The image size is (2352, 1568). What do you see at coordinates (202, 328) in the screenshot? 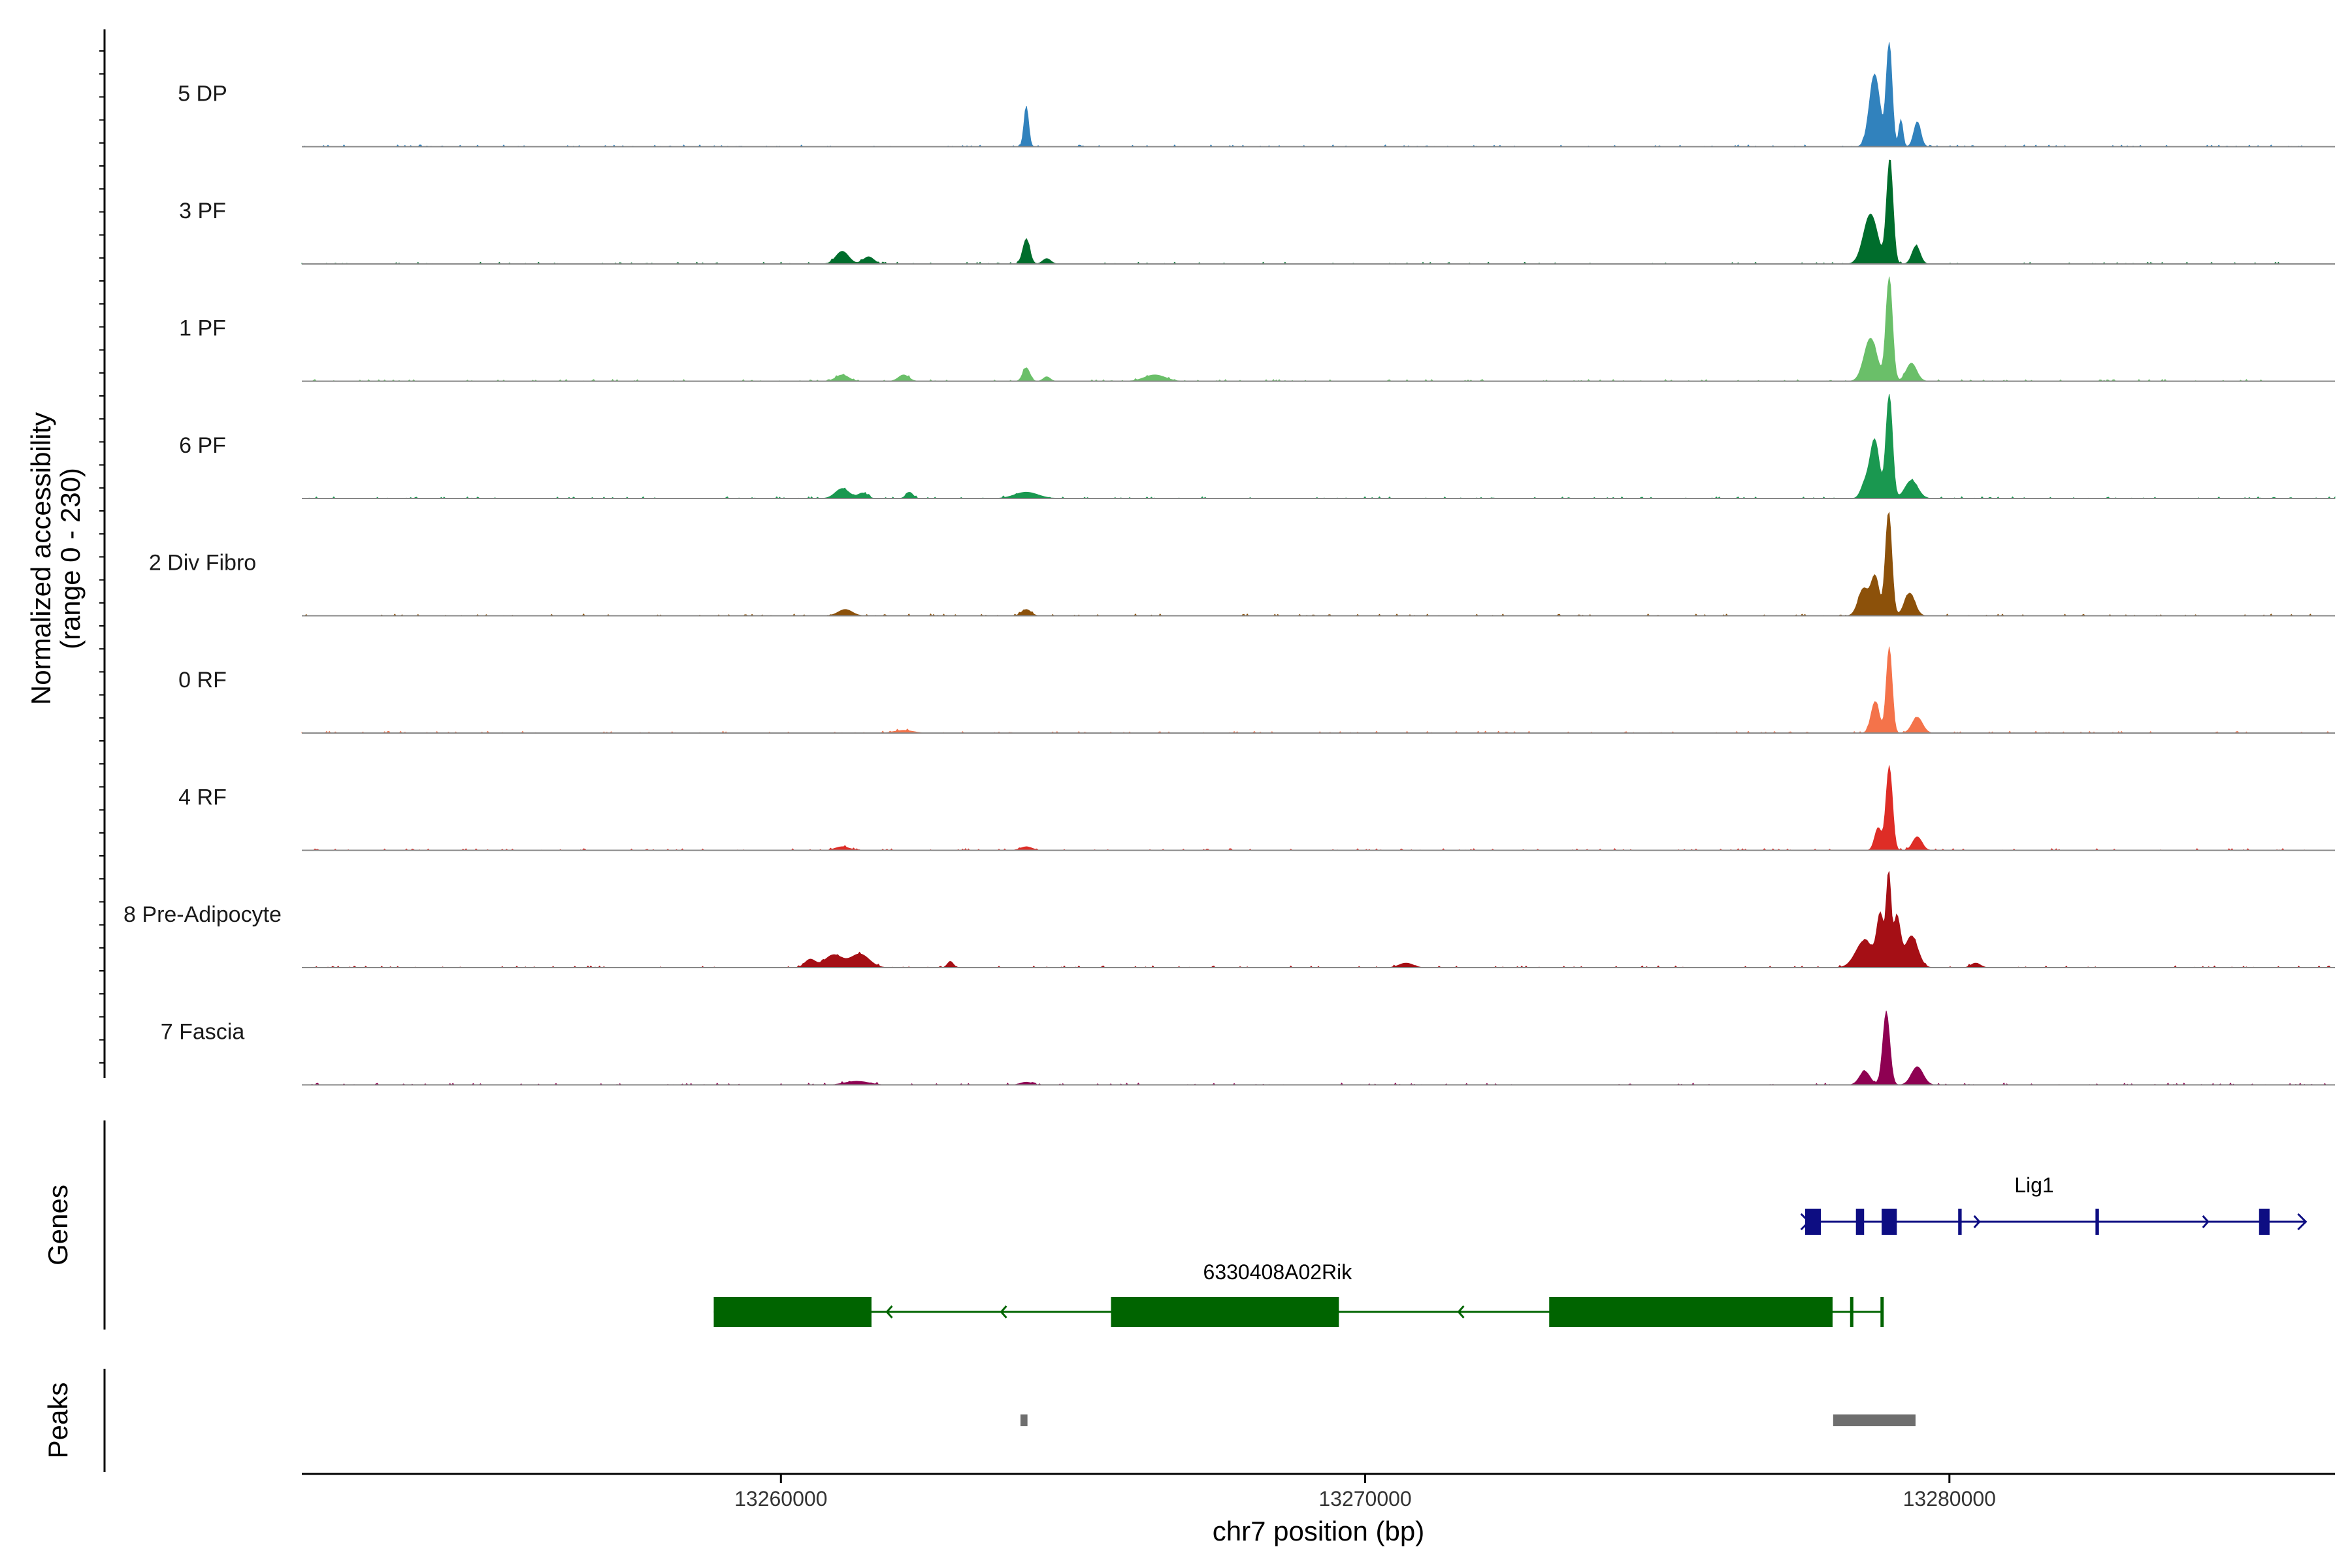
I see `track-label-1-pf: 1 PF` at bounding box center [202, 328].